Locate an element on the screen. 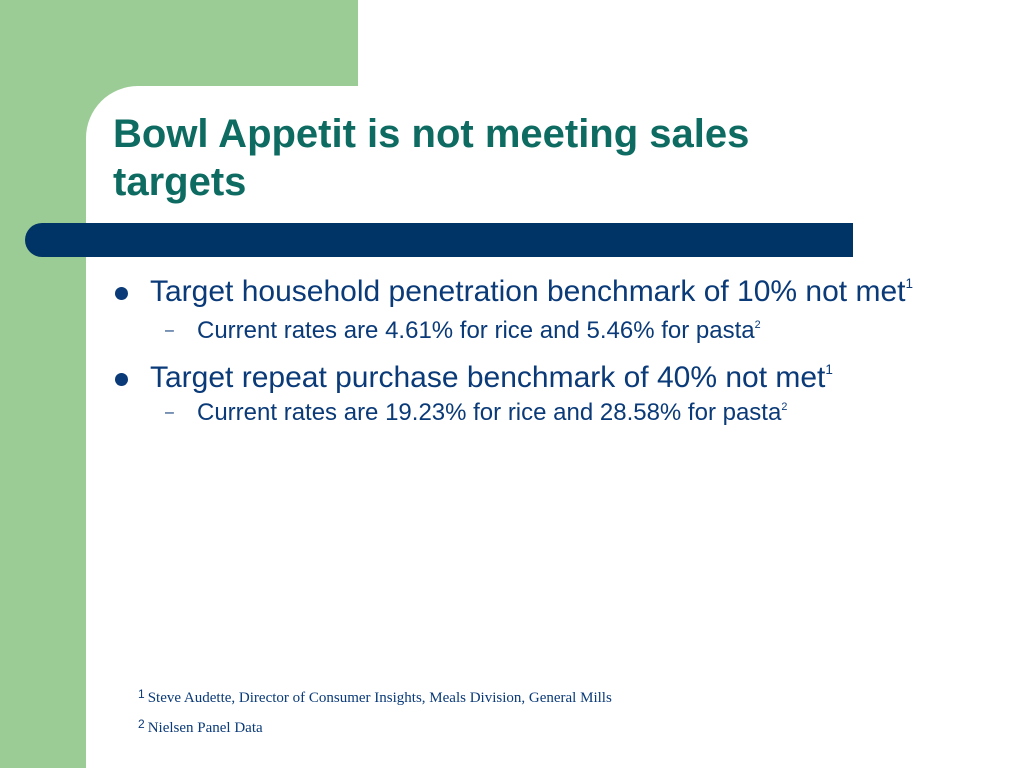 This screenshot has height=768, width=1024. title-underline-bar is located at coordinates (439, 240).